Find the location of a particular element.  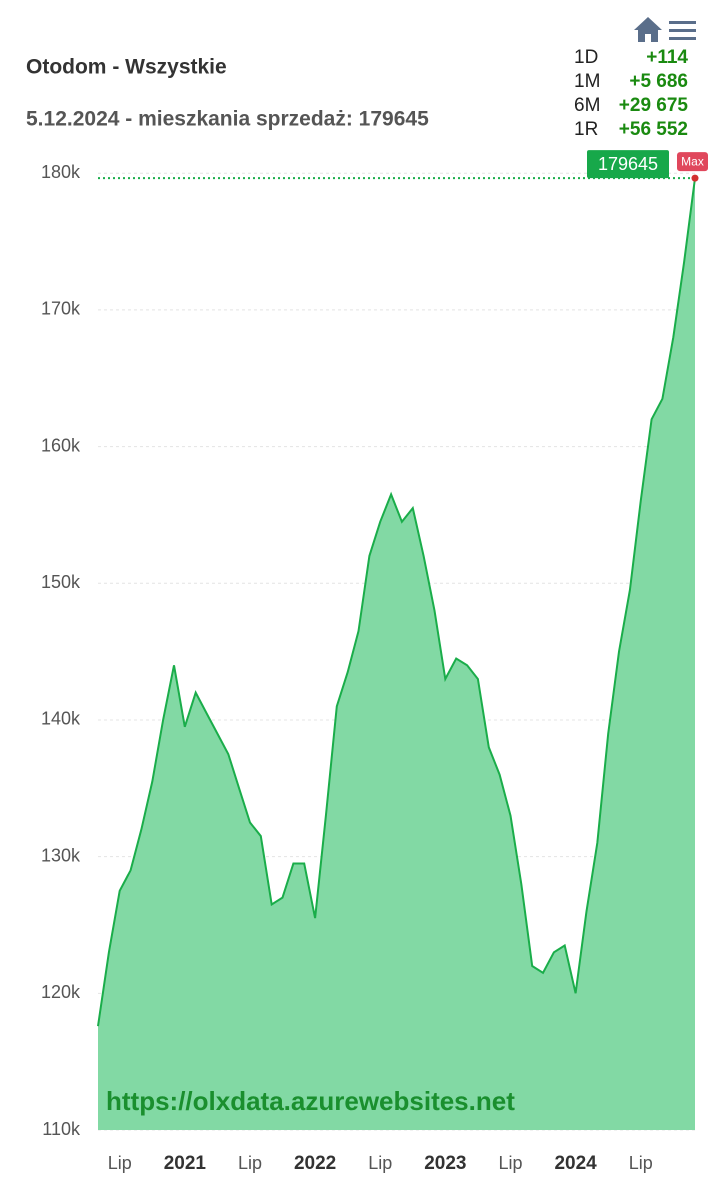

chart-title: Otodom - Wszystkie is located at coordinates (126, 67).